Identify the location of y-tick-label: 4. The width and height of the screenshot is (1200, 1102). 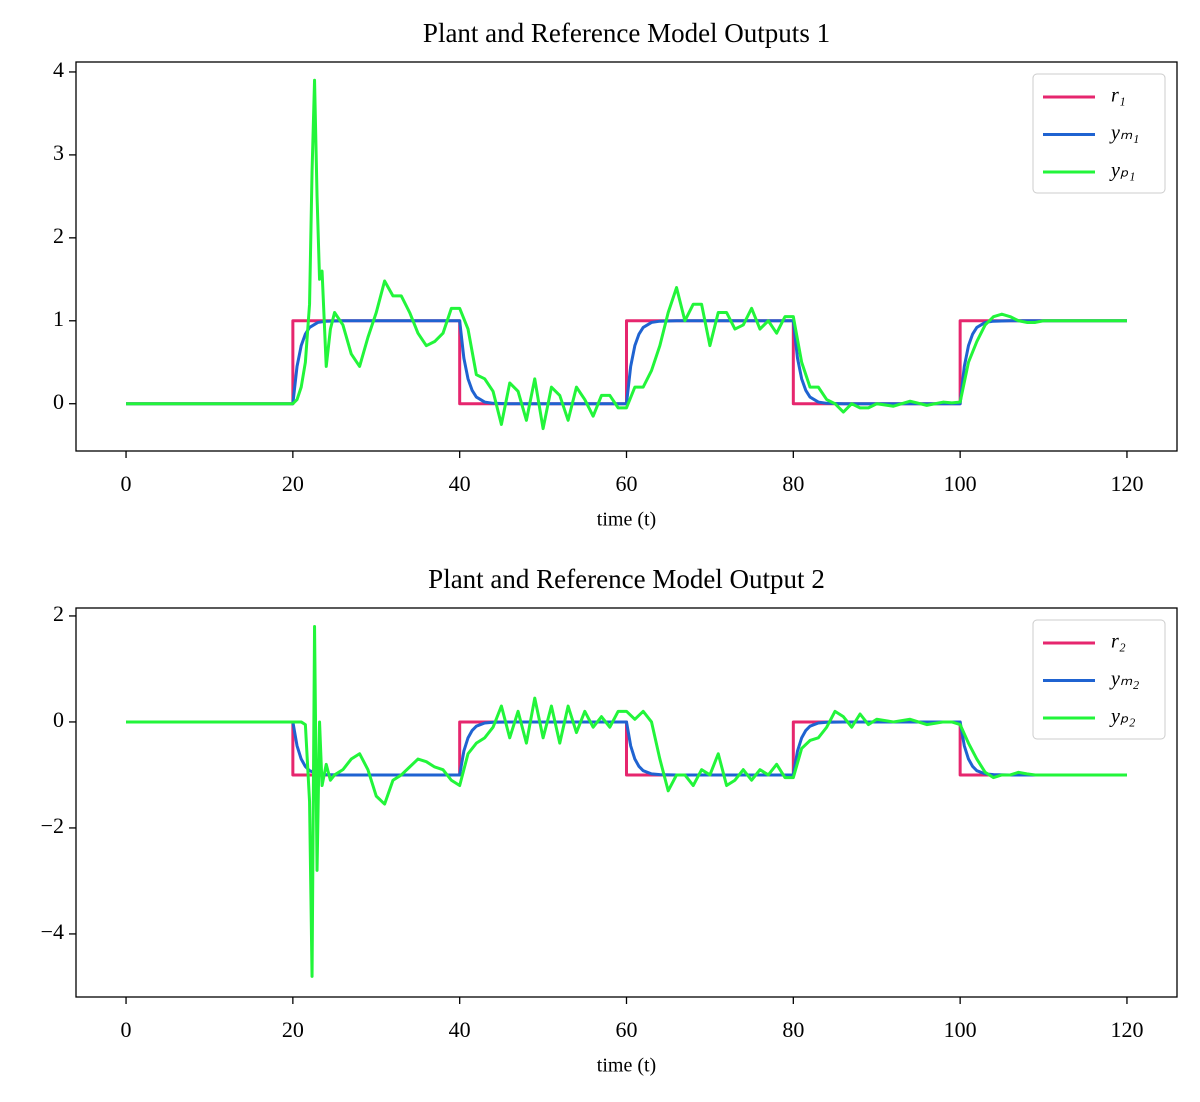
(58, 69).